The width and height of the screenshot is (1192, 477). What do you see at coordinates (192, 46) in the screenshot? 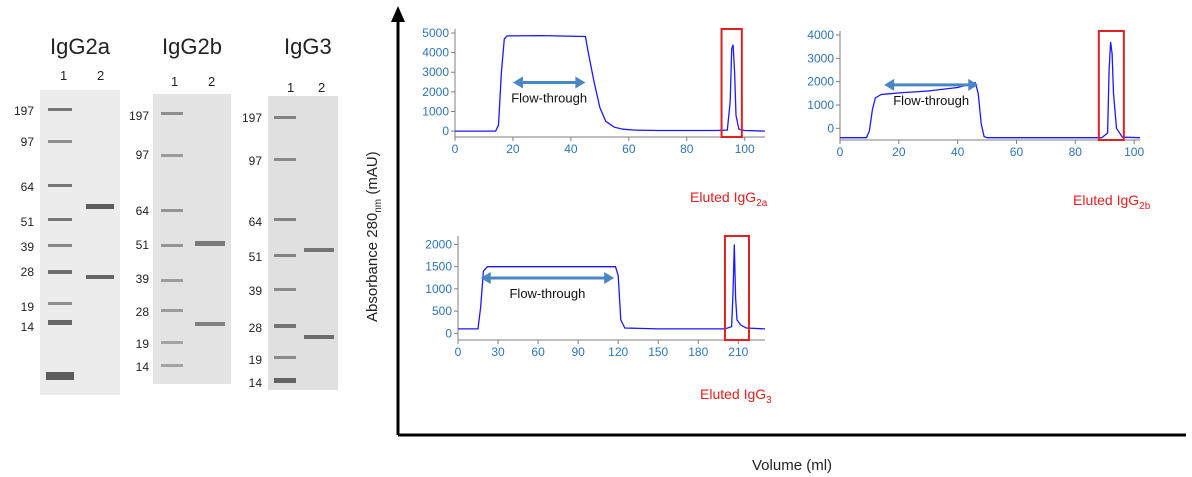
I see `gel-title: IgG2b` at bounding box center [192, 46].